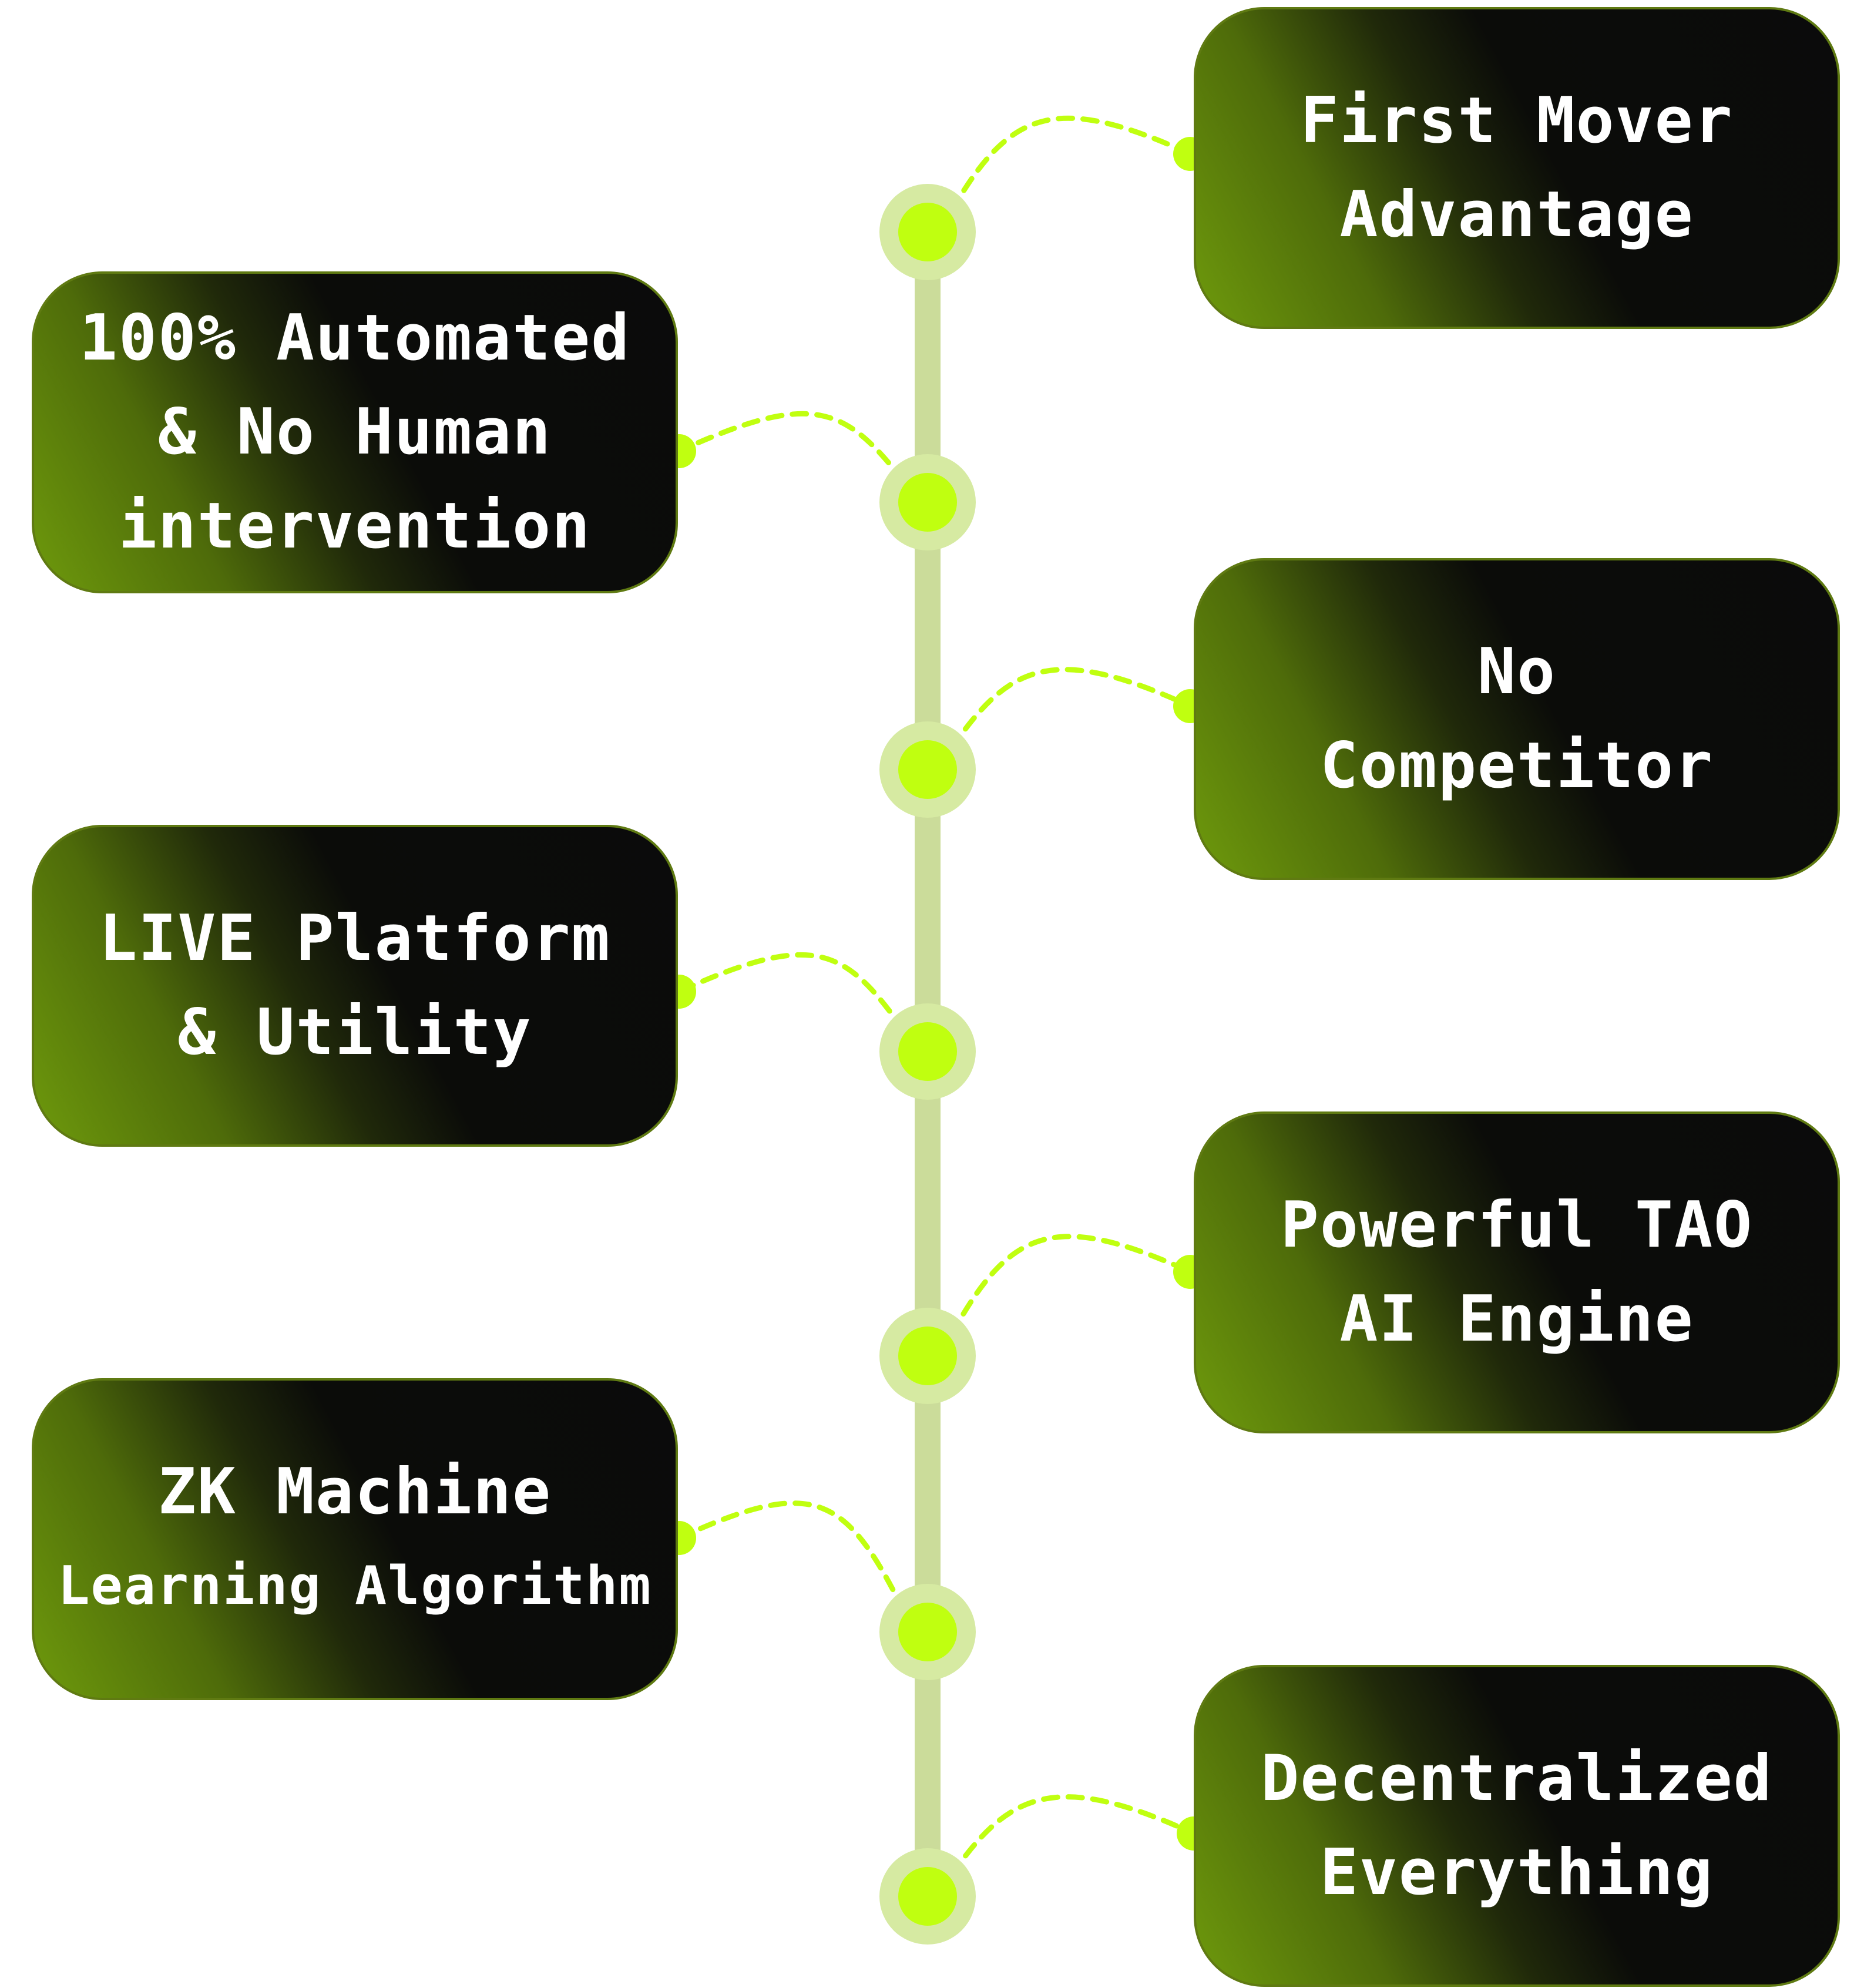  Describe the element at coordinates (1516, 766) in the screenshot. I see `card-line: Competitor` at that location.